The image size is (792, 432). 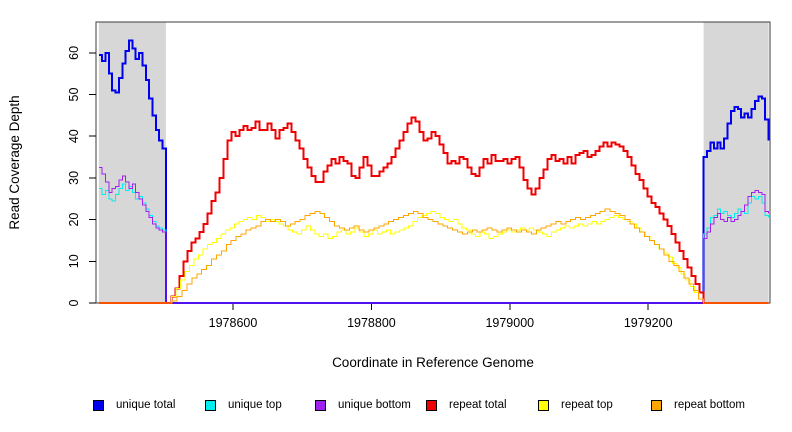 I want to click on legend-label: unique bottom, so click(x=374, y=405).